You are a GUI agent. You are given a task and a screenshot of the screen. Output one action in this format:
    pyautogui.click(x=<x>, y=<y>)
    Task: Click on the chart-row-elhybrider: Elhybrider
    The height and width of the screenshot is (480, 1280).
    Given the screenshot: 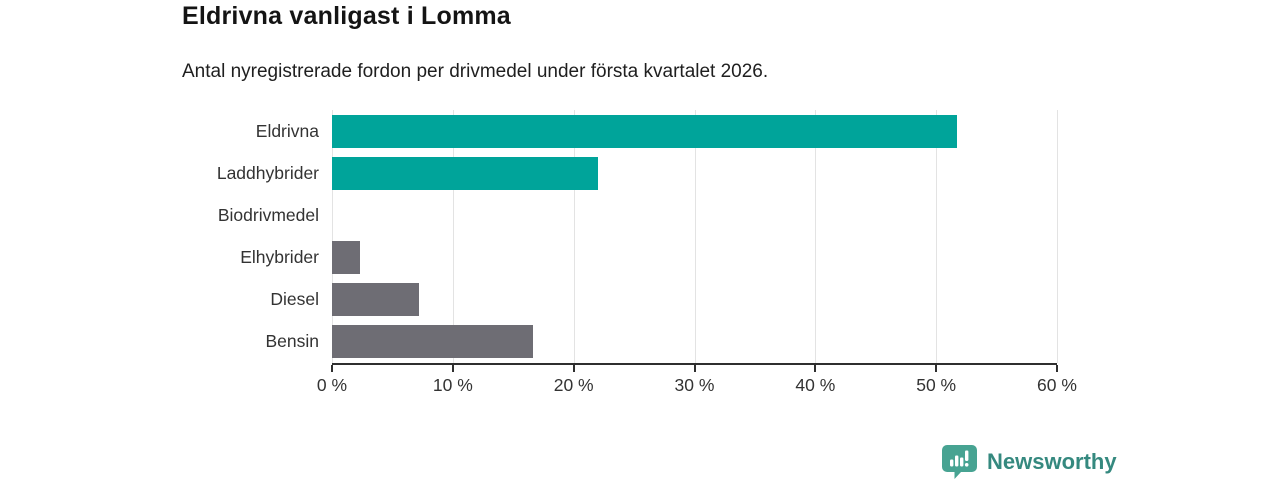 What is the action you would take?
    pyautogui.click(x=648, y=258)
    